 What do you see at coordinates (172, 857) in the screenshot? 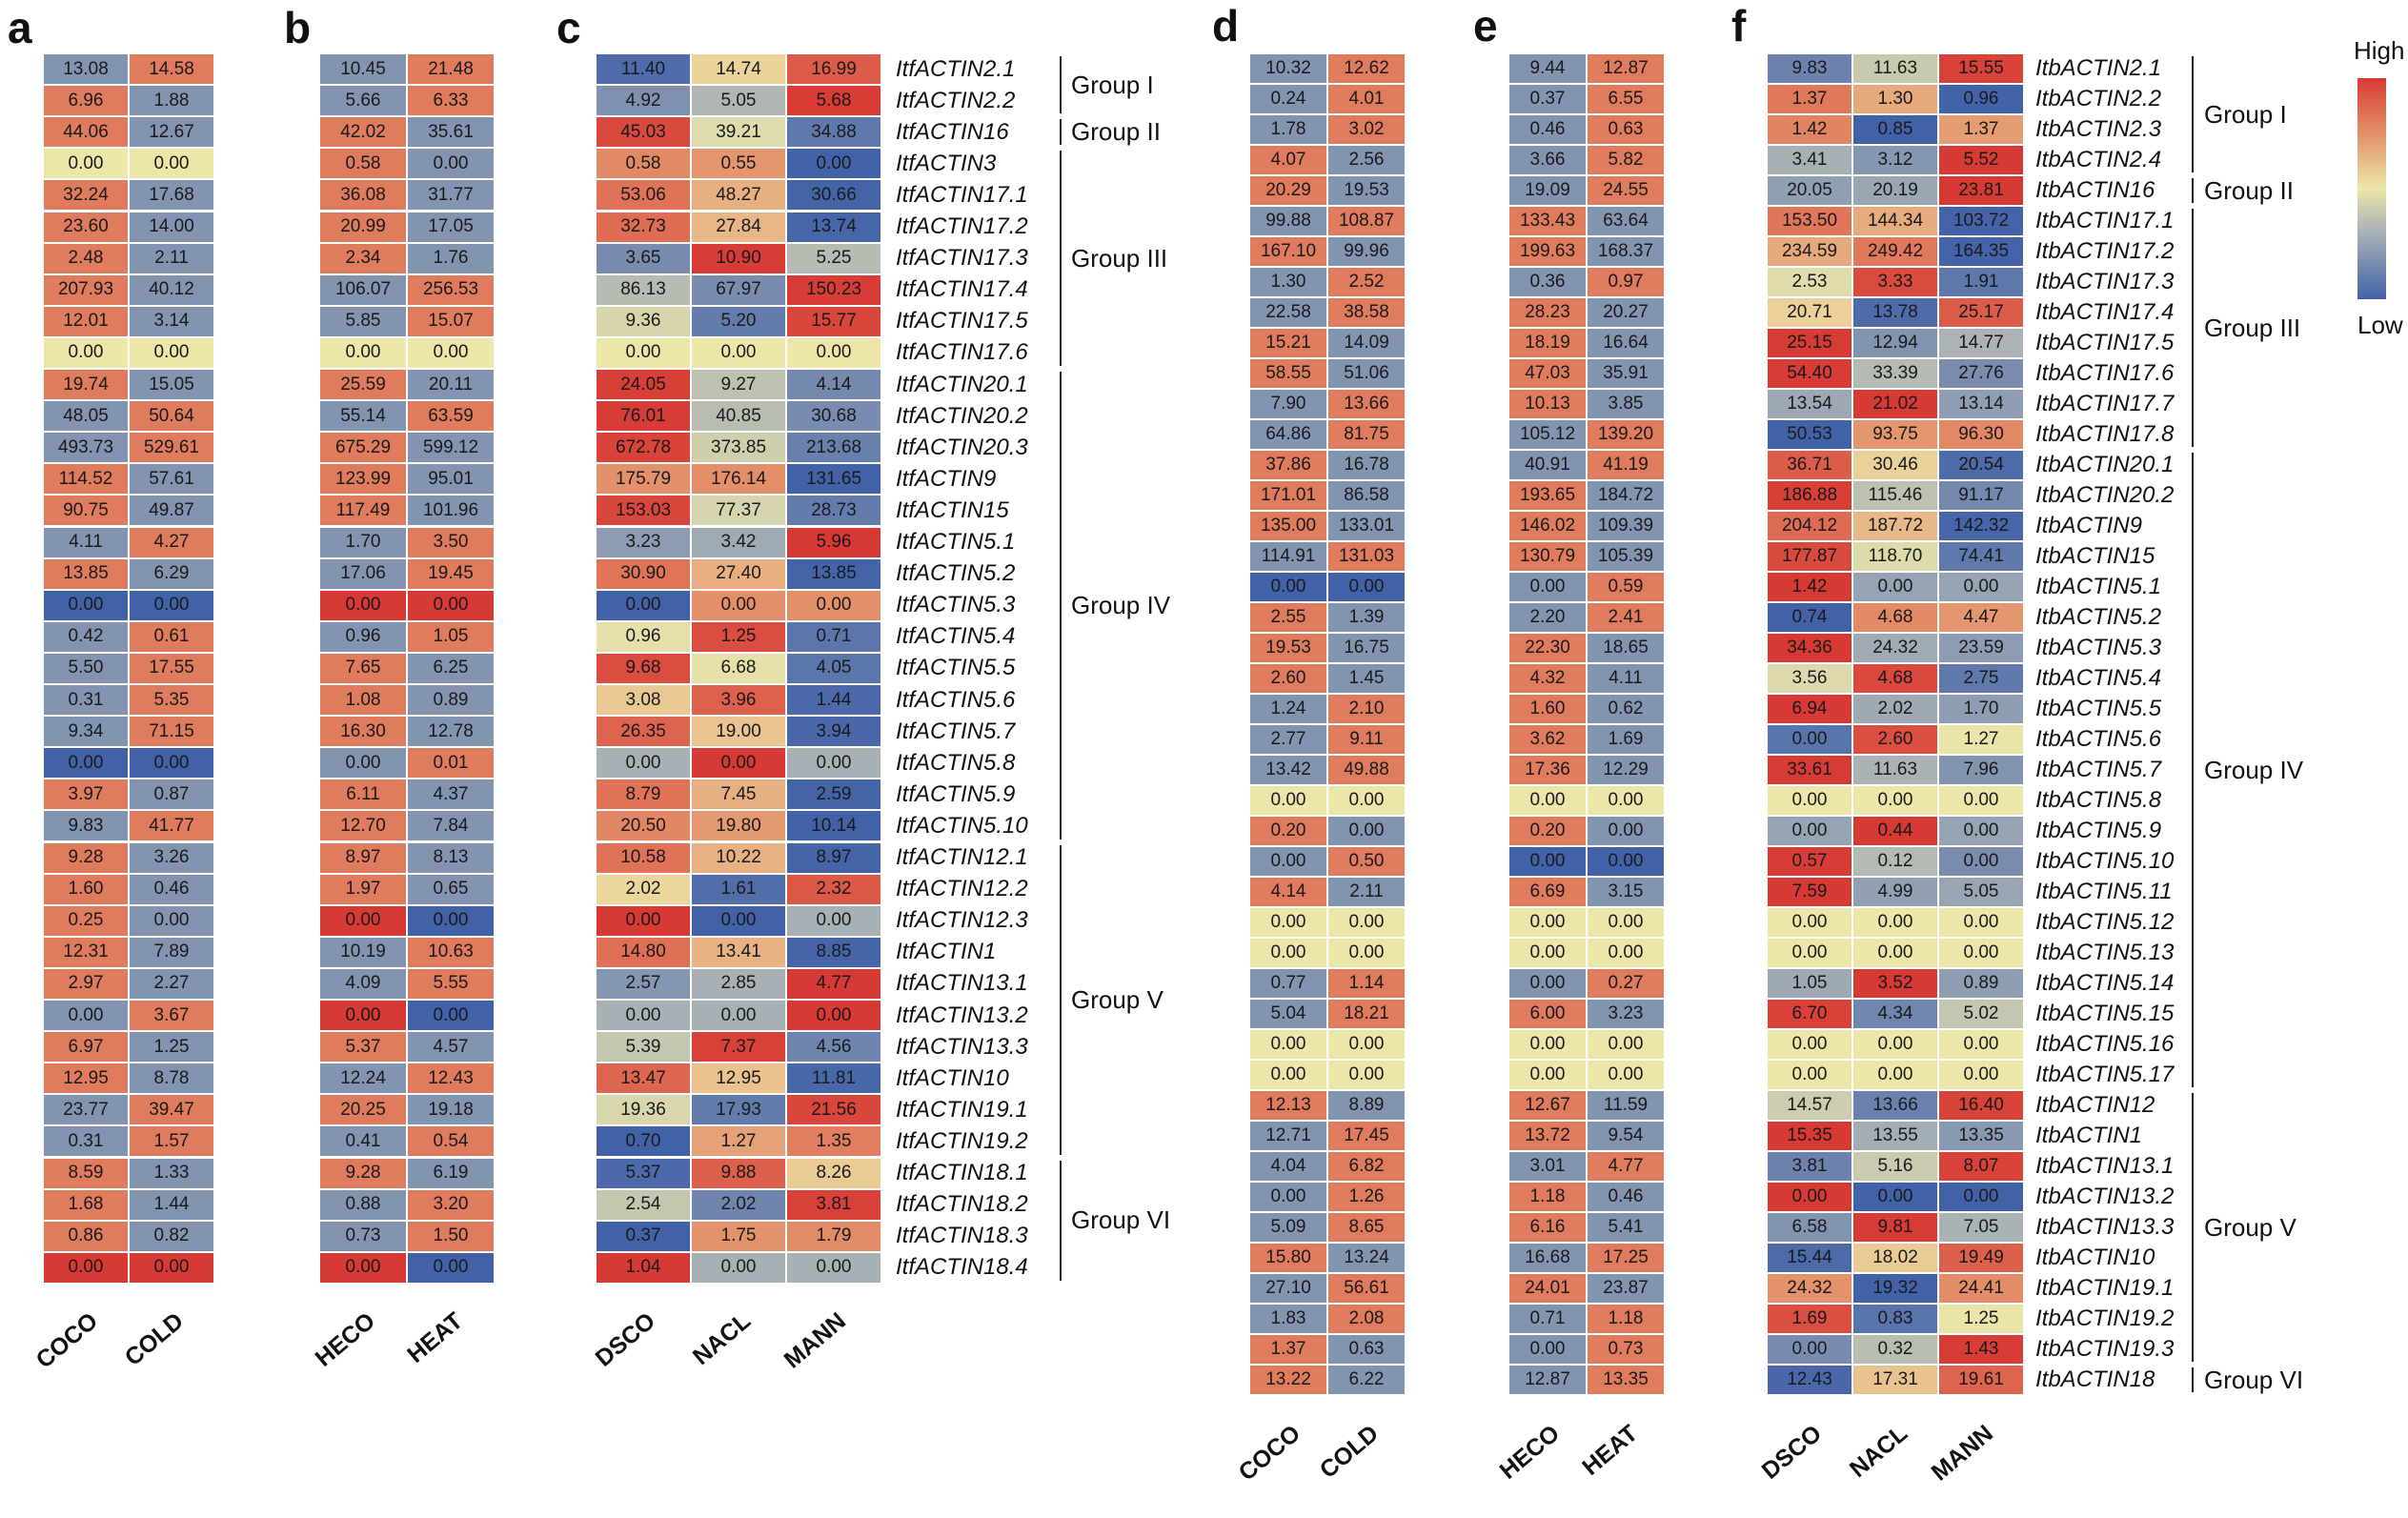
I see `heatmap-cell: 3.26` at bounding box center [172, 857].